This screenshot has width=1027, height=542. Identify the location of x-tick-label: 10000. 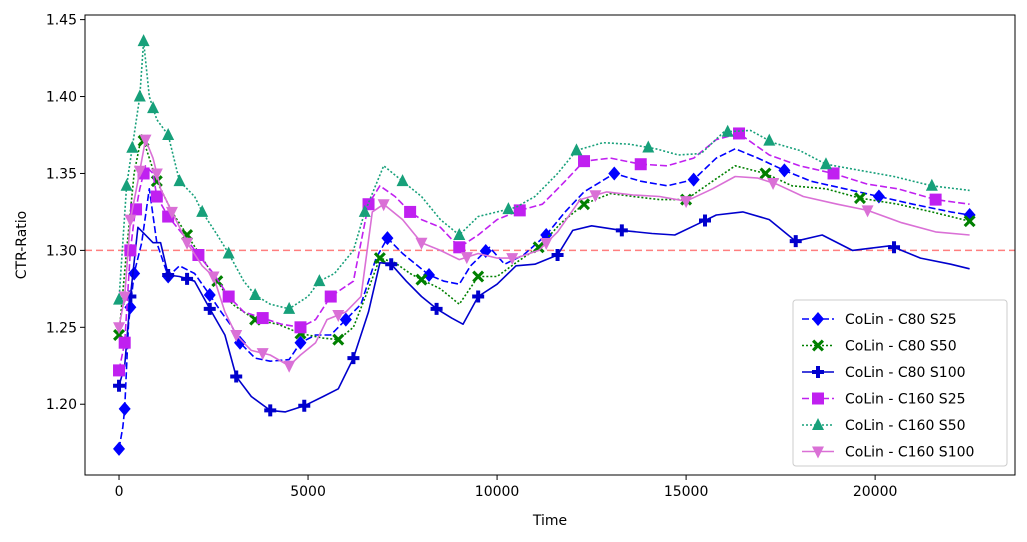
(497, 492).